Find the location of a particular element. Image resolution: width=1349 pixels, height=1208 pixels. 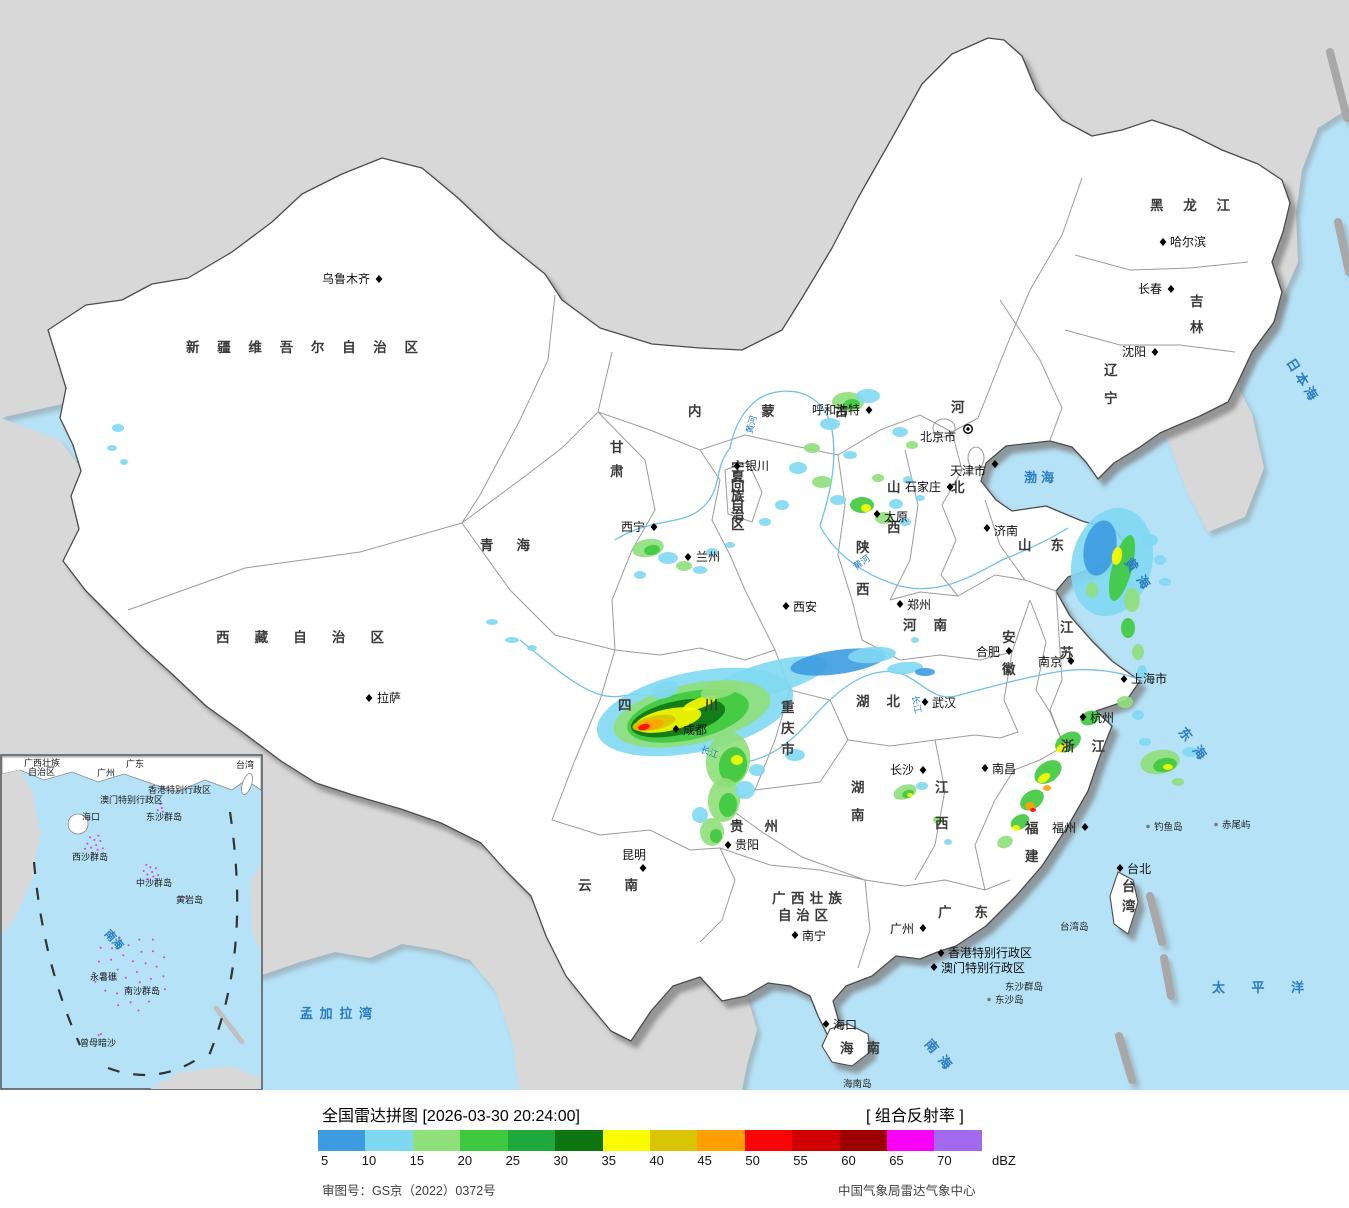

river-label: 长江 is located at coordinates (917, 704).